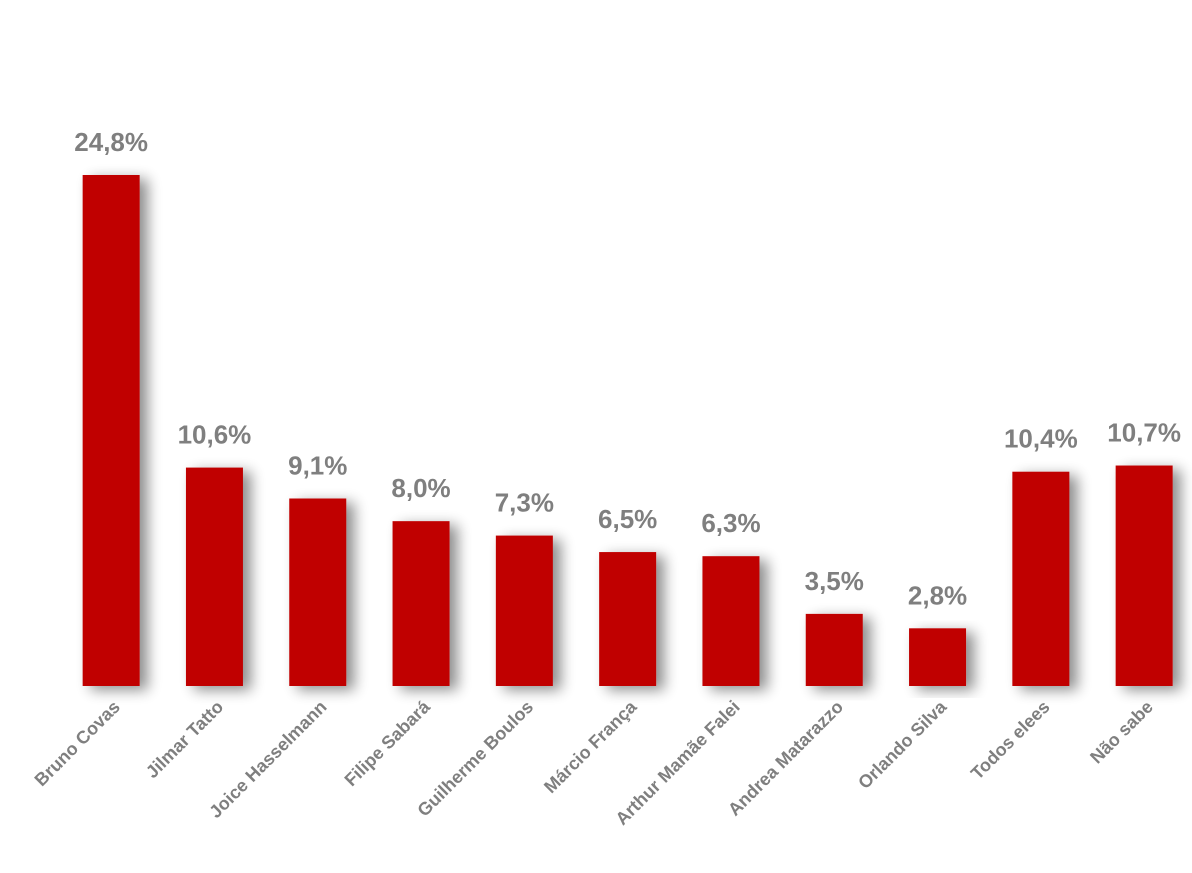  Describe the element at coordinates (1041, 439) in the screenshot. I see `value-label: 10,4%` at that location.